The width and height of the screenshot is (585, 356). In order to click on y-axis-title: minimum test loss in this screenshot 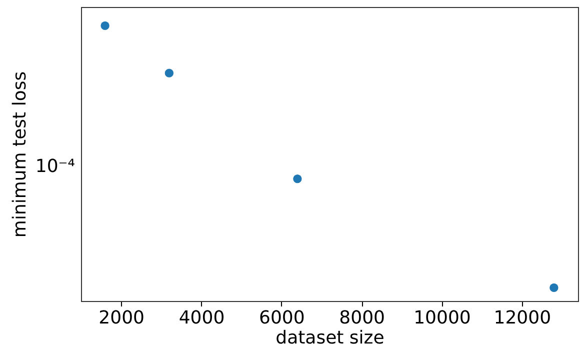, I will do `click(20, 154)`.